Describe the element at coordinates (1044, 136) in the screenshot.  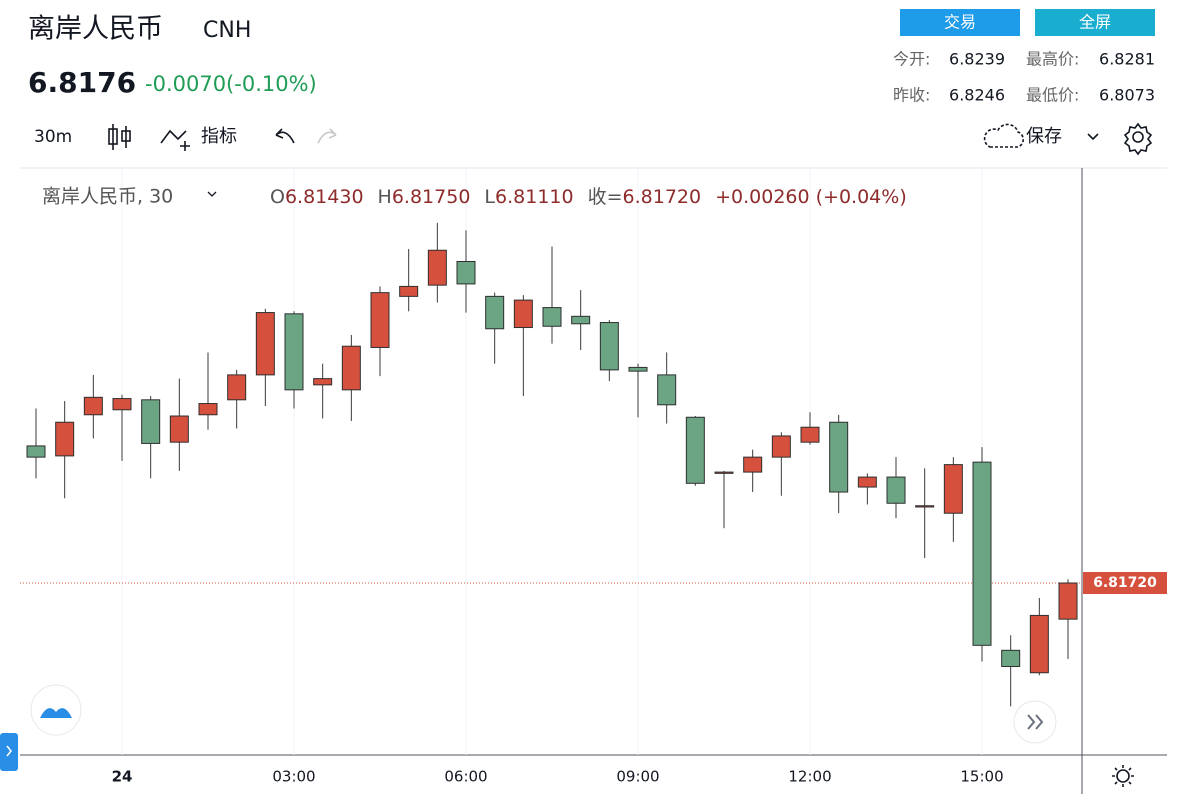
I see `save-button: 保存` at that location.